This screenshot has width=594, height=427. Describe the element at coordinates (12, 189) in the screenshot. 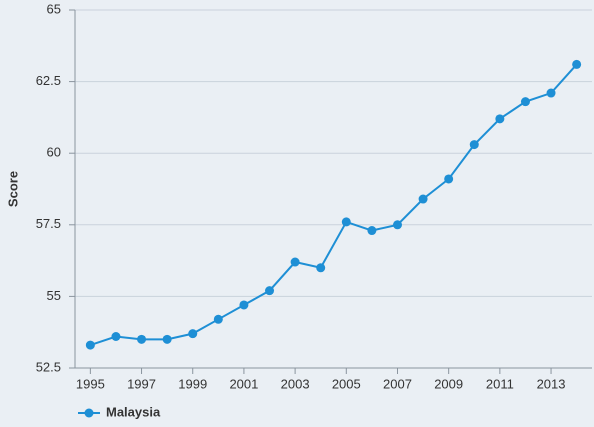

I see `y-axis-label: Score` at that location.